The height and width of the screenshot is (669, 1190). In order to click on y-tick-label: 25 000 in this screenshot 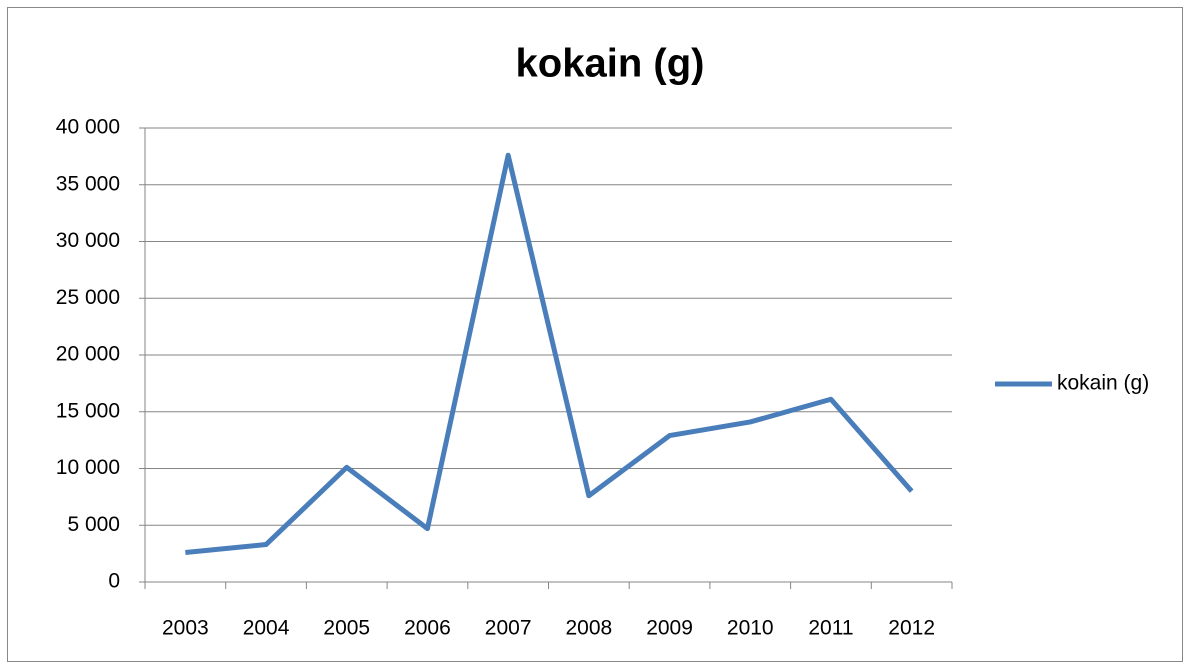, I will do `click(88, 297)`.